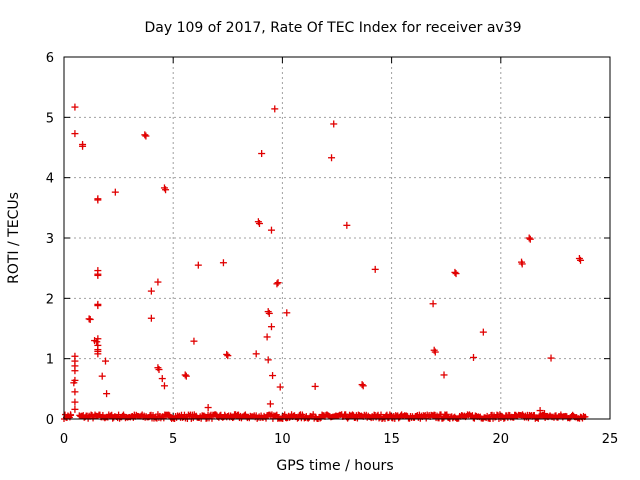 The width and height of the screenshot is (640, 480). I want to click on y-tick-label: 5, so click(50, 118).